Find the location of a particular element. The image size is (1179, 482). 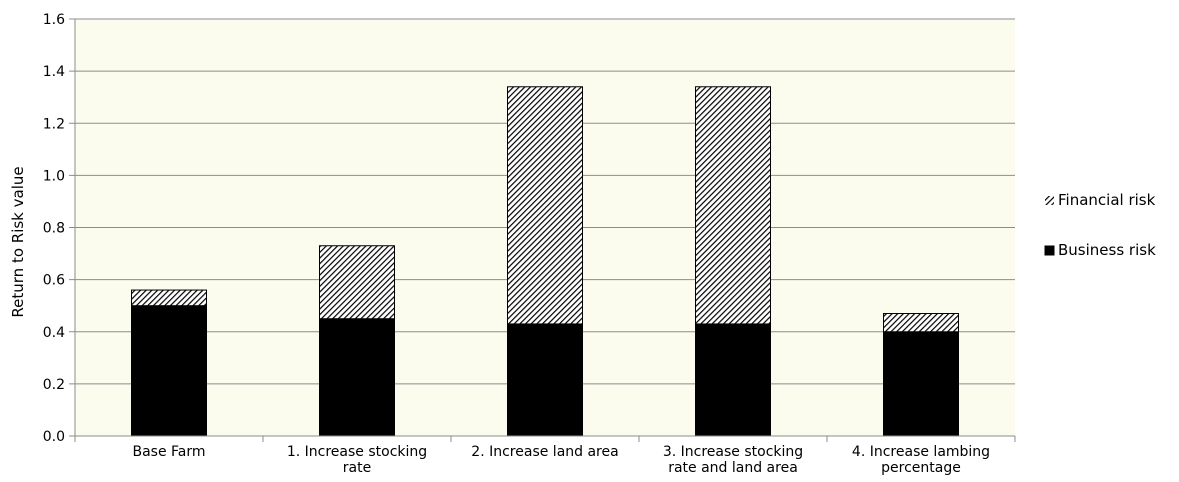

x-category-label: 1. Increase stocking rate is located at coordinates (357, 460).